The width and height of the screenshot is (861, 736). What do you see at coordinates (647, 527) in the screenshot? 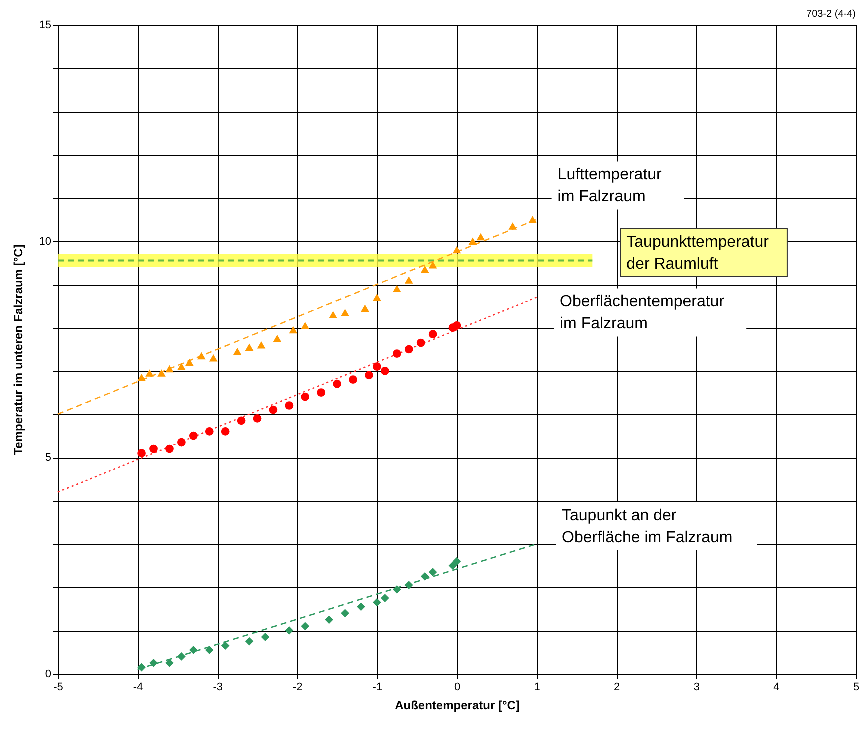
I see `text: Taupunkt an der Oberfläche im Falzraum` at bounding box center [647, 527].